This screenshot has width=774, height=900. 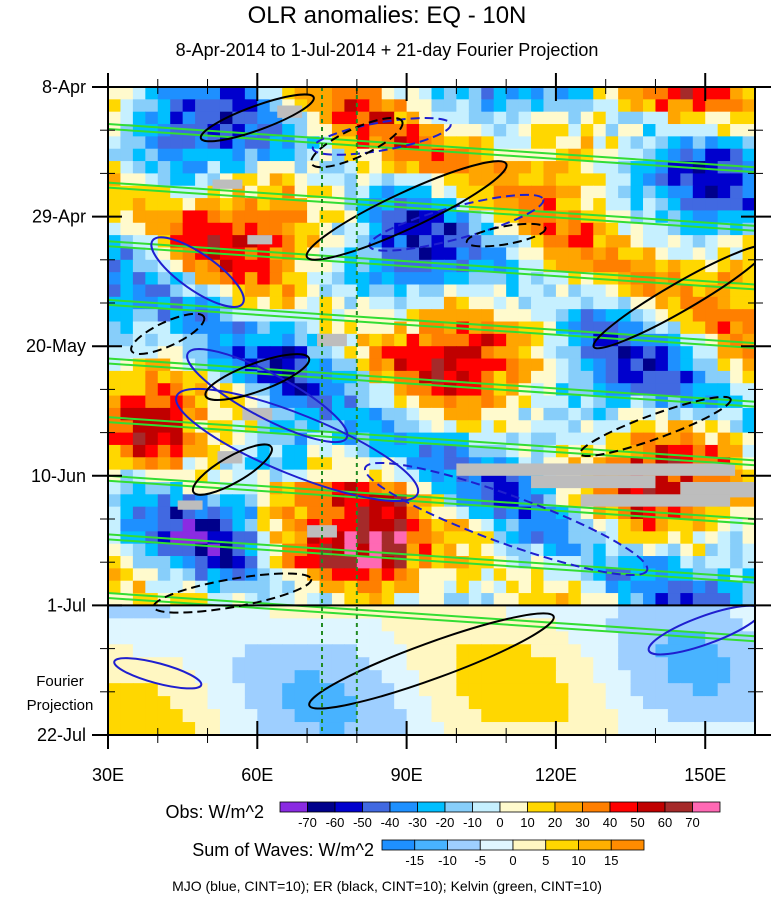 I want to click on colorbar-label: 0, so click(x=512, y=860).